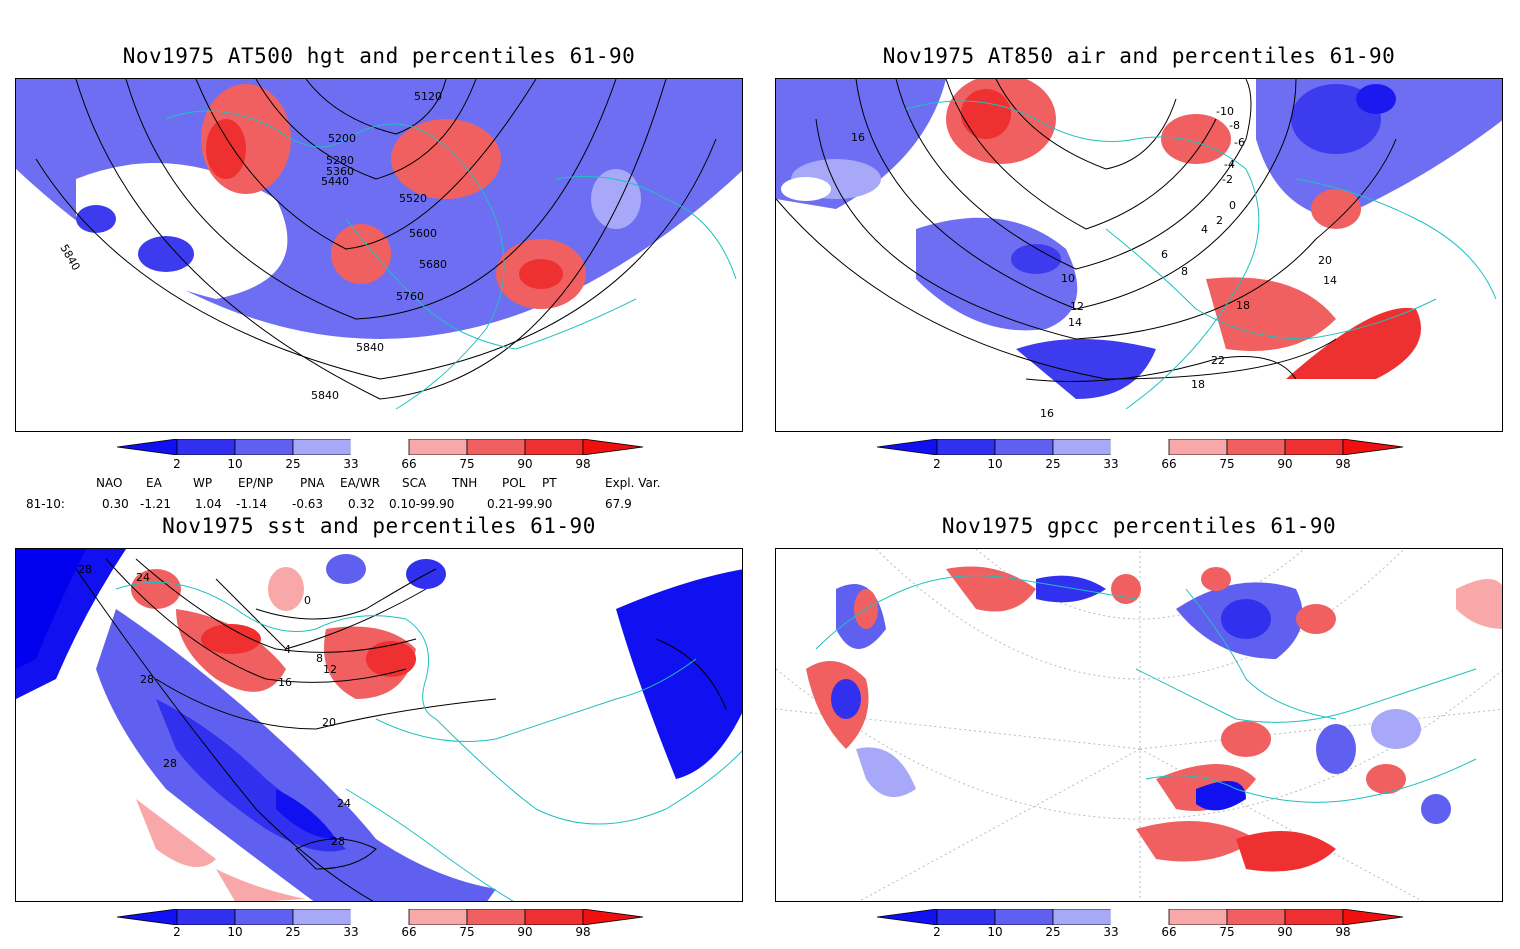 This screenshot has width=1520, height=949. What do you see at coordinates (360, 483) in the screenshot?
I see `index-header: EA/WR` at bounding box center [360, 483].